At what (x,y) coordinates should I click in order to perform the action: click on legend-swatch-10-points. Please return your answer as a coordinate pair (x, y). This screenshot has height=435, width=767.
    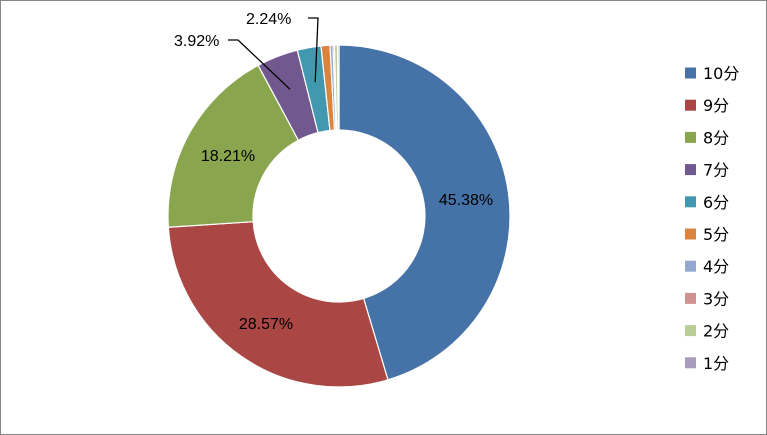
    Looking at the image, I should click on (690, 73).